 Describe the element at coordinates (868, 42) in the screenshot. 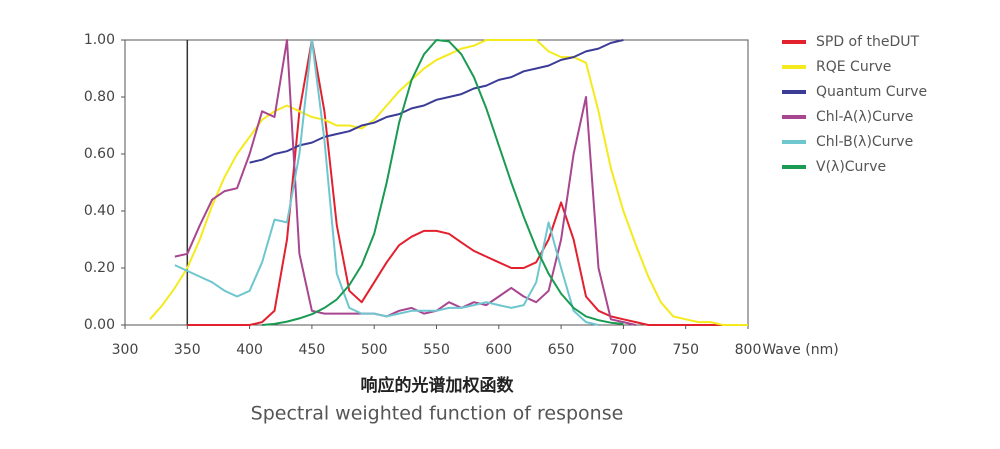

I see `legend-label: SPD of theDUT` at that location.